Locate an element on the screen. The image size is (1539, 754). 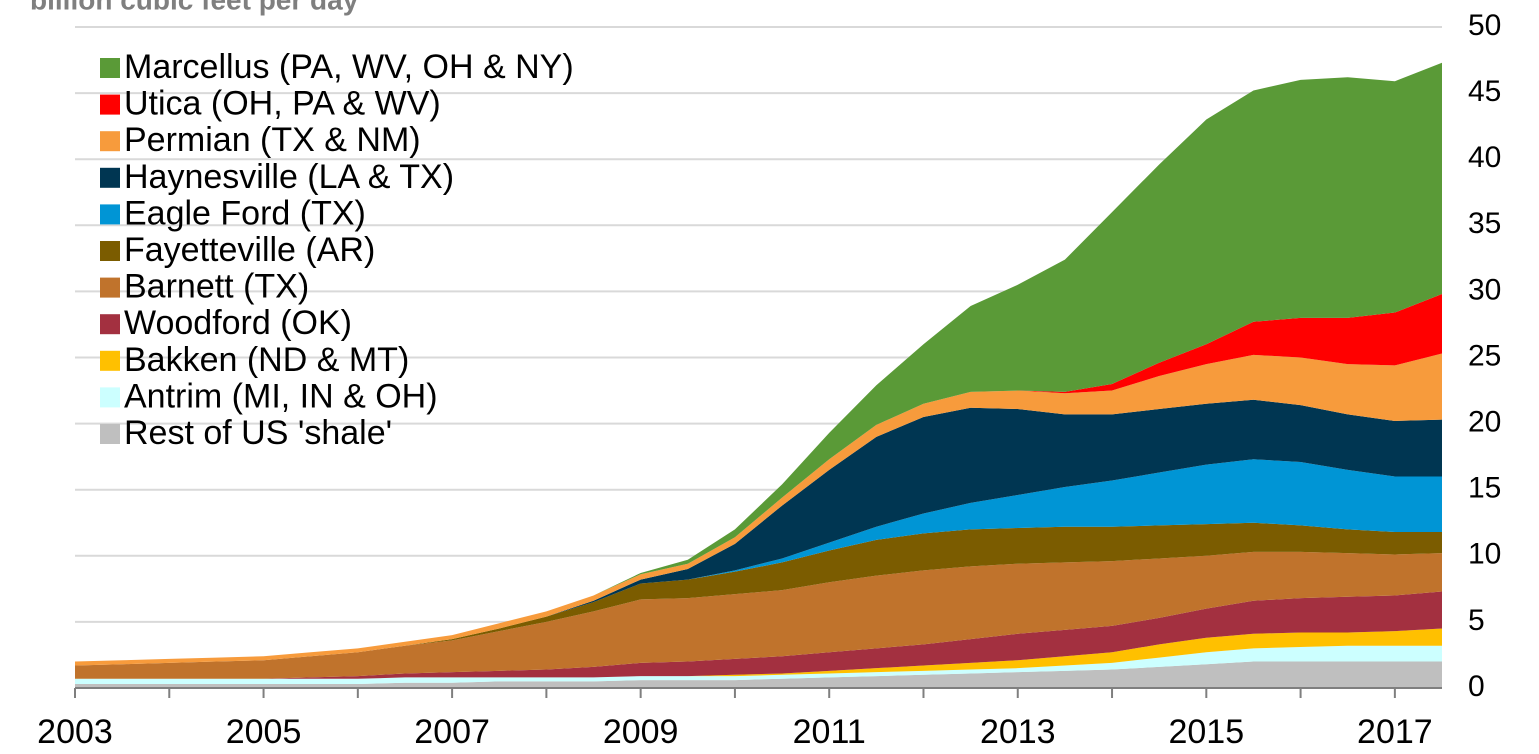
y-tick-label: 10 is located at coordinates (1484, 554).